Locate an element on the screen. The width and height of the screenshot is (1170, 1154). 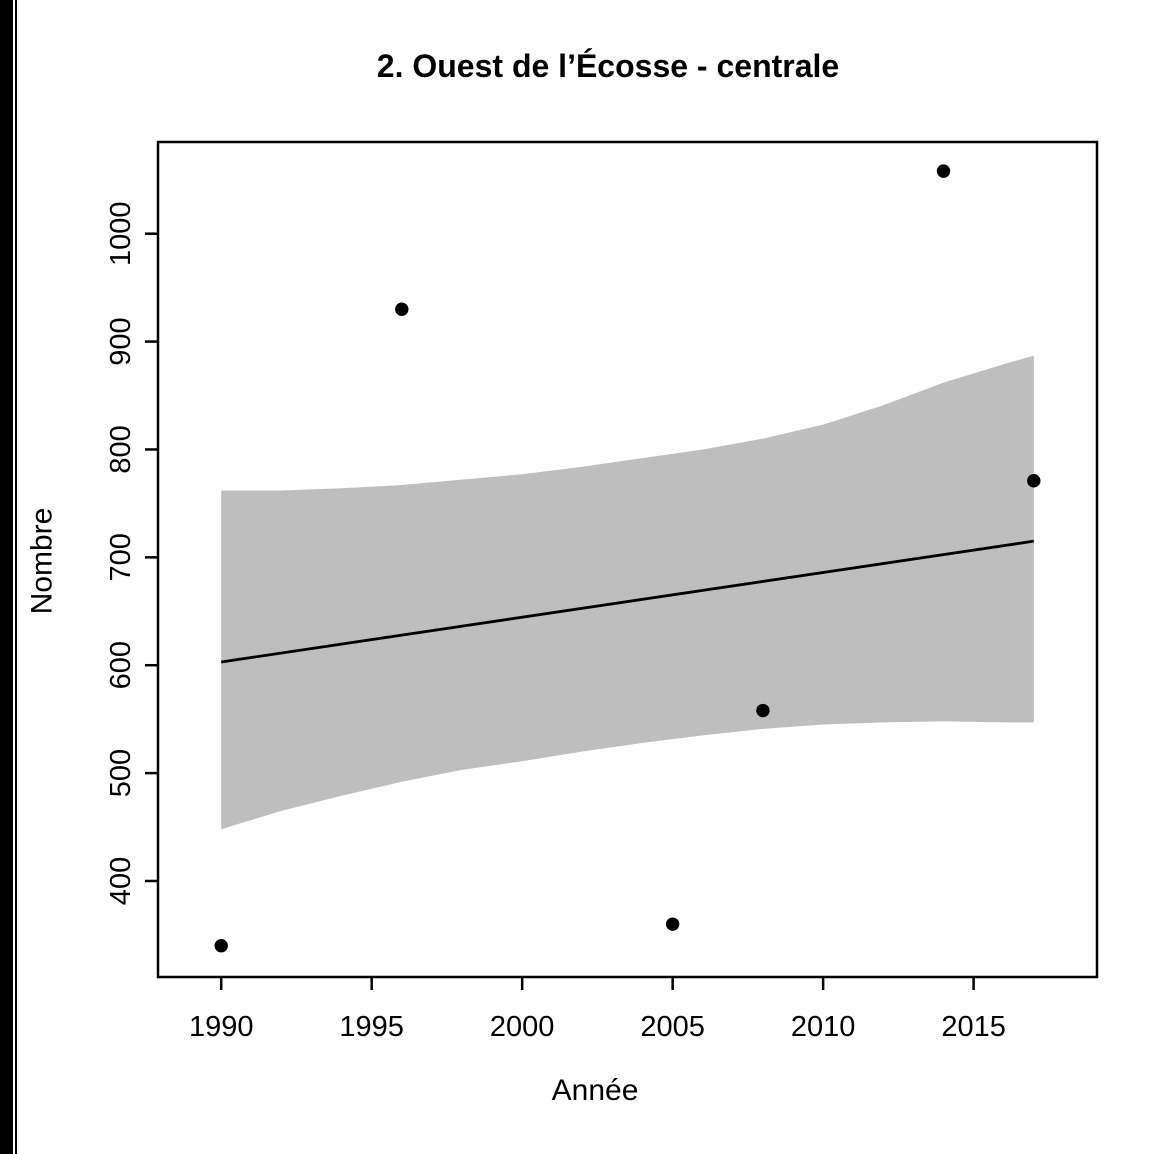
x-axis-tick-label: 1990 is located at coordinates (221, 1027).